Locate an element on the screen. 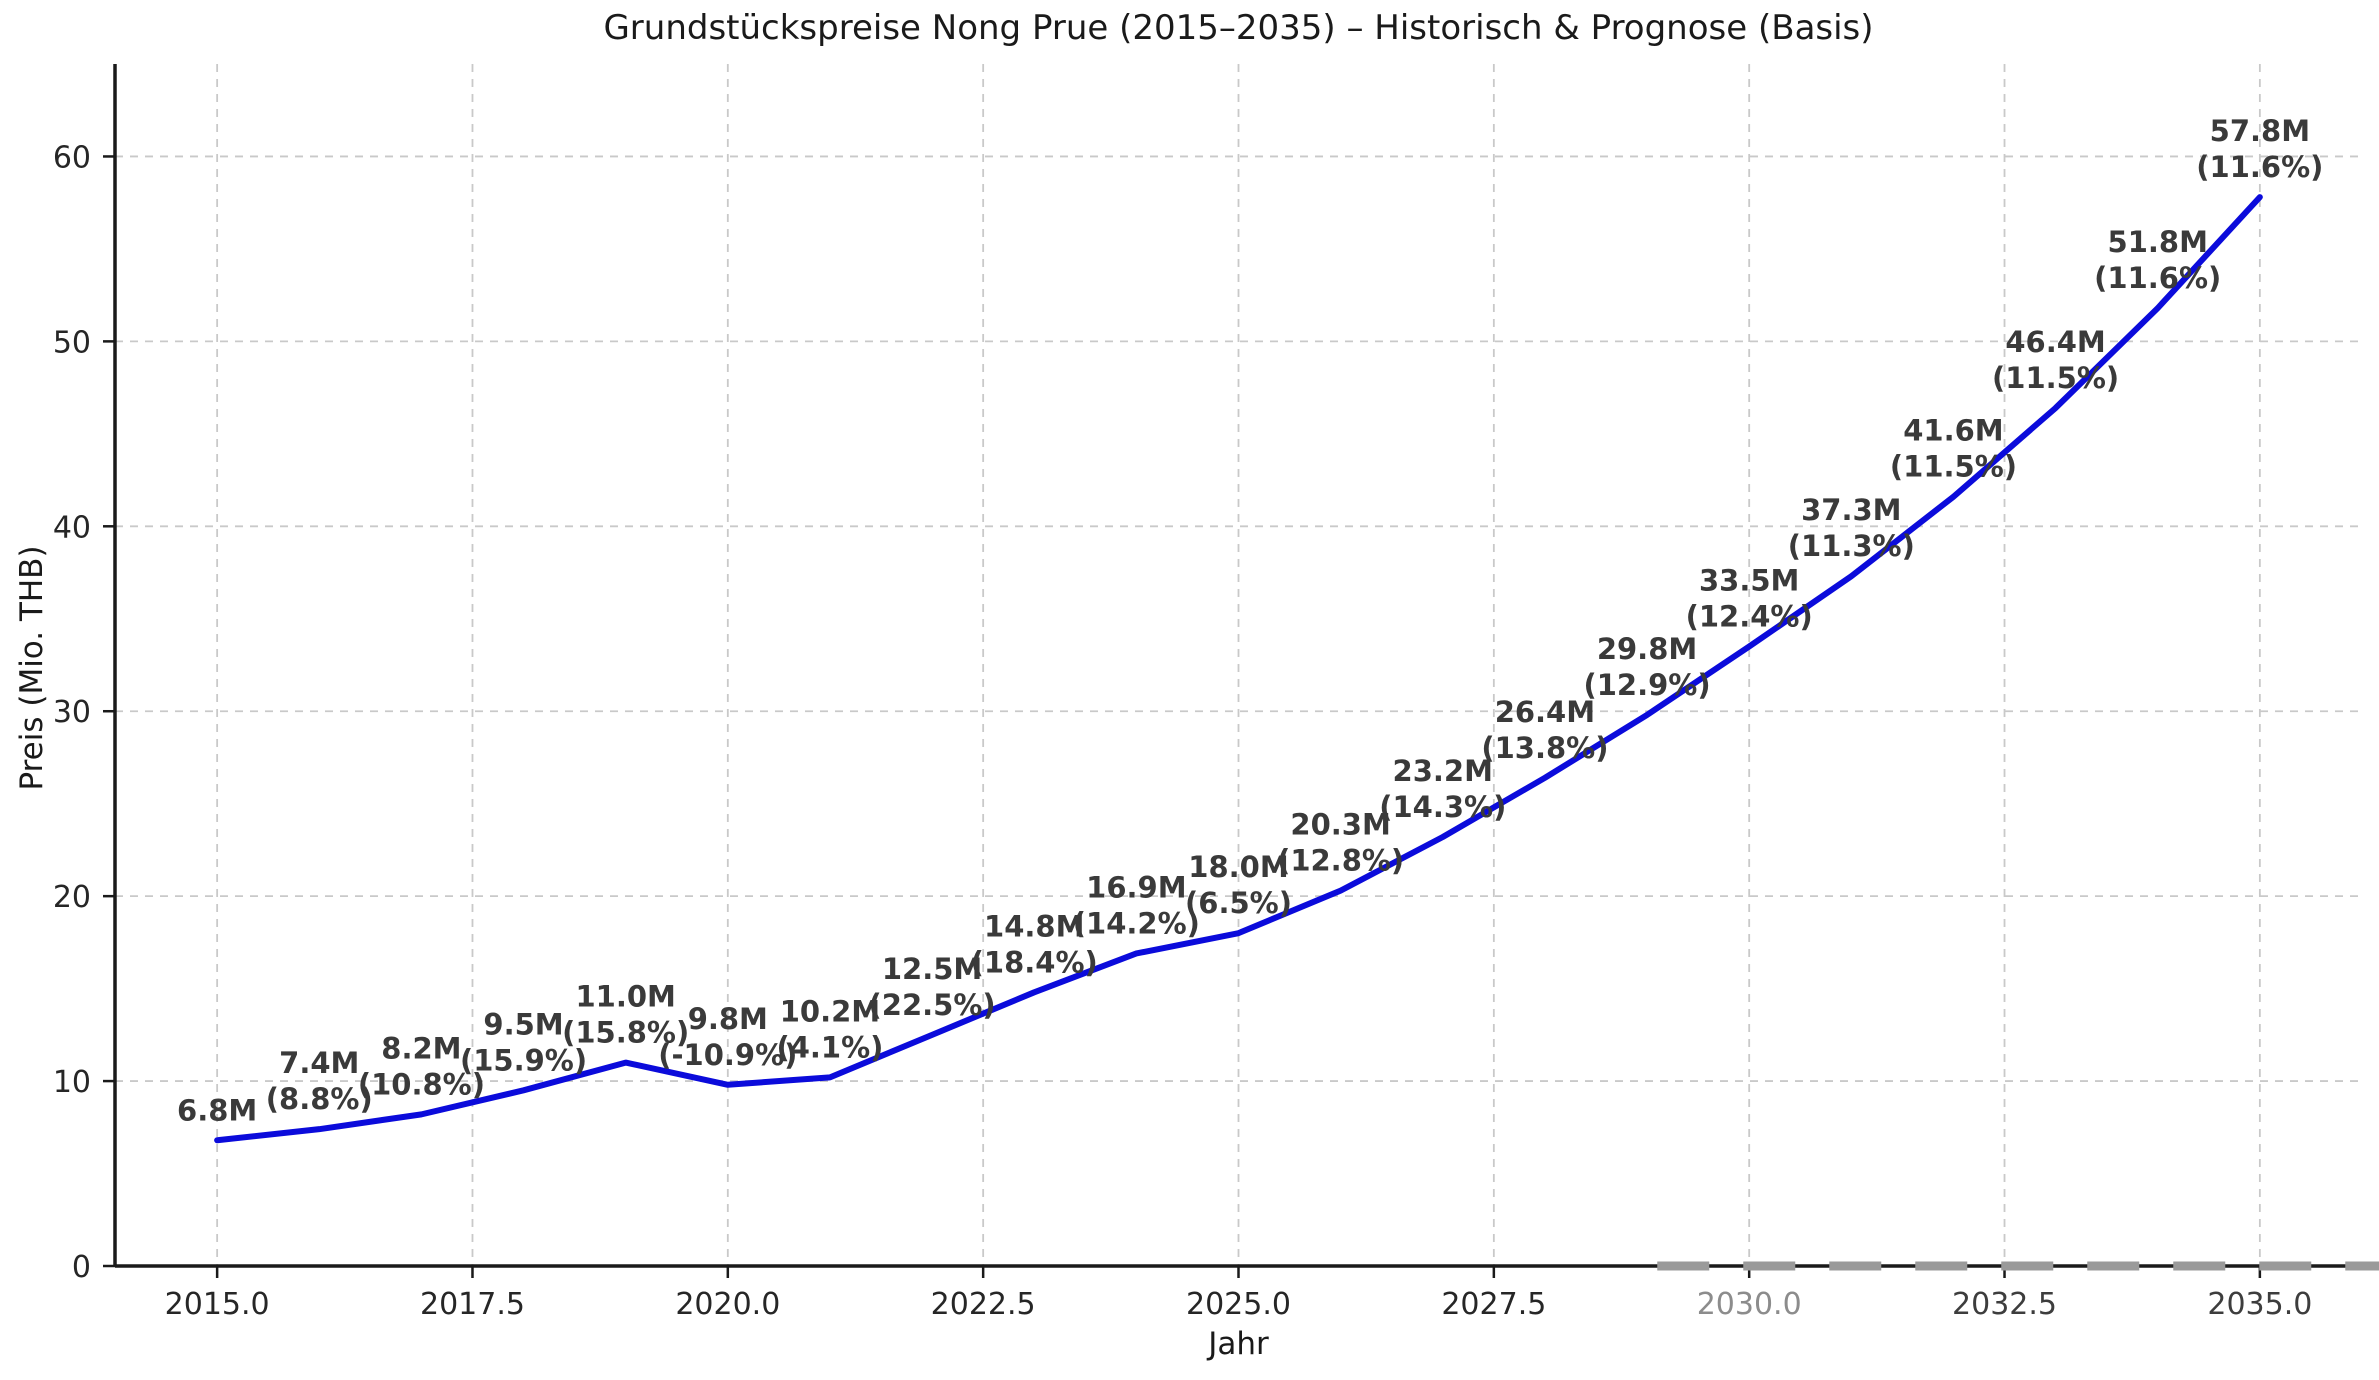 This screenshot has width=2379, height=1380. x-tick-label: 2020.0 is located at coordinates (727, 1304).